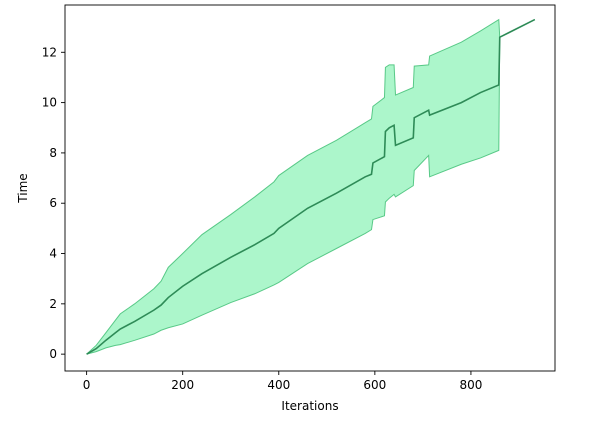 The image size is (599, 423). What do you see at coordinates (49, 103) in the screenshot?
I see `y-tick-label: 10` at bounding box center [49, 103].